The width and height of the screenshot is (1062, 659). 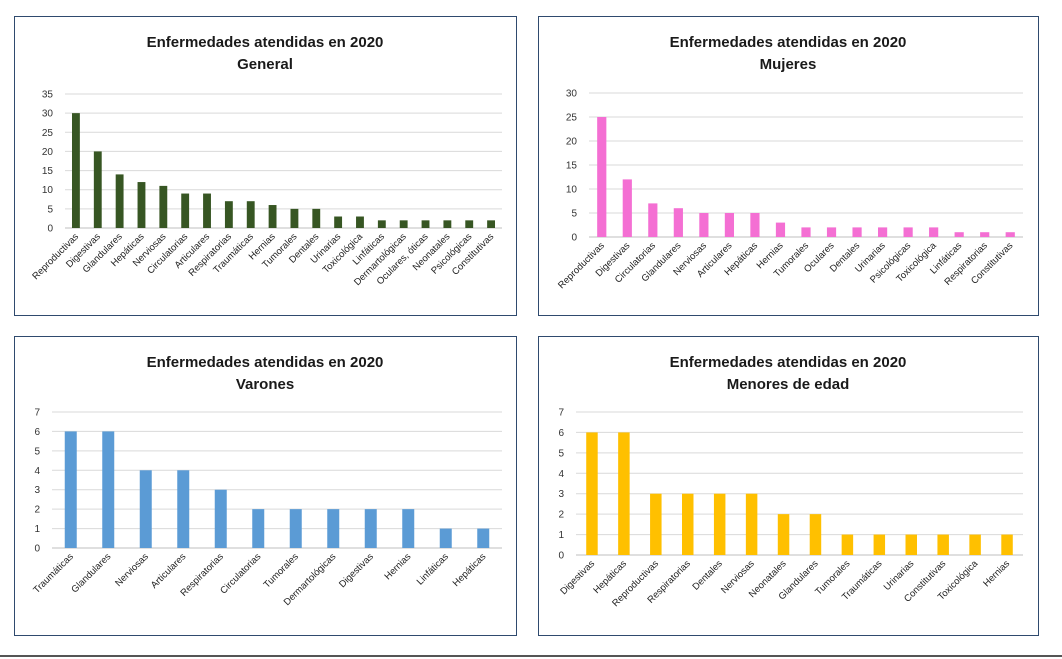 What do you see at coordinates (470, 570) in the screenshot?
I see `x-category-label: Hepáticas` at bounding box center [470, 570].